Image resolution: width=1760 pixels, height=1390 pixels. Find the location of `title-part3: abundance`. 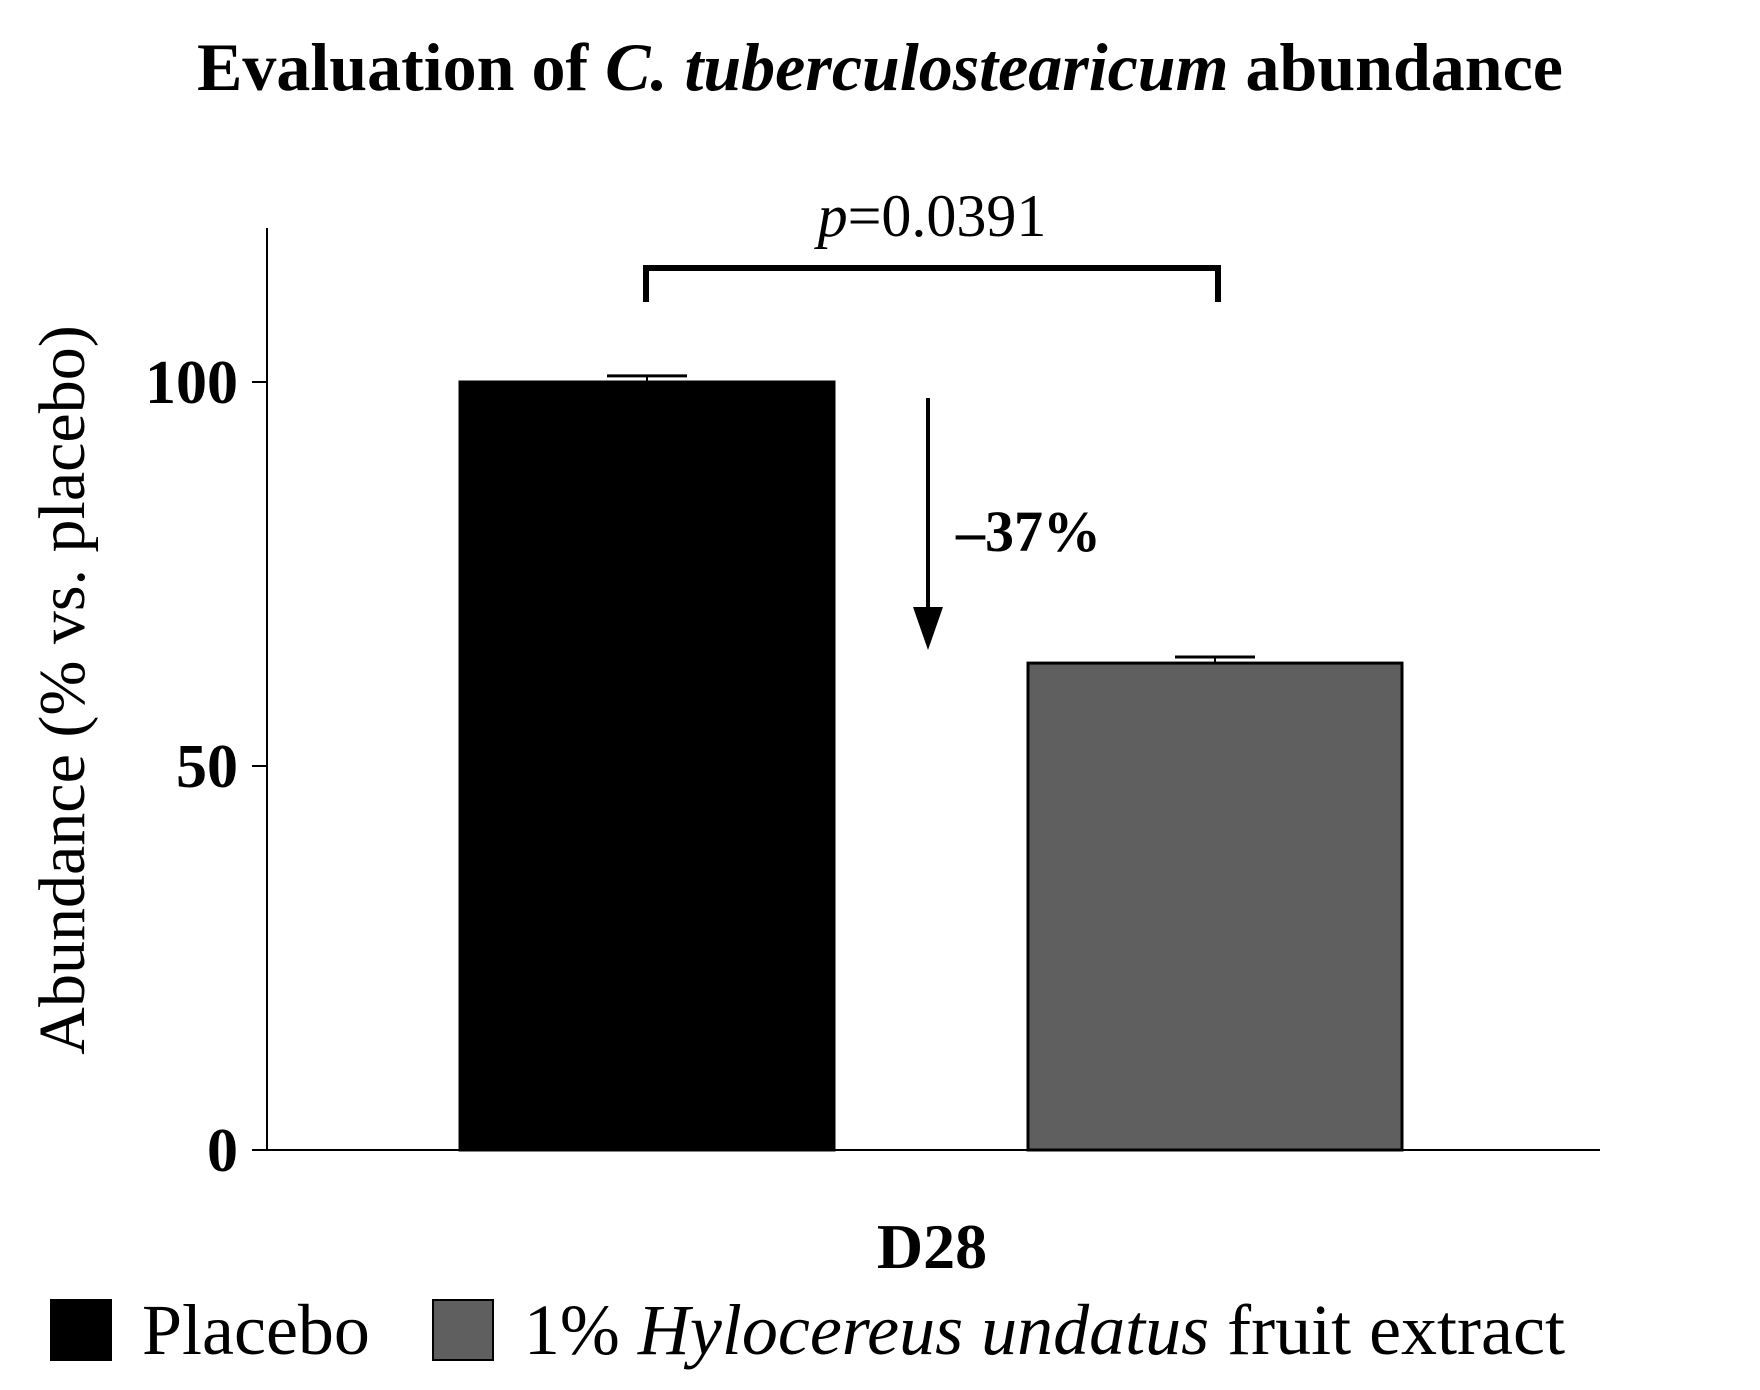

title-part3: abundance is located at coordinates (1395, 67).